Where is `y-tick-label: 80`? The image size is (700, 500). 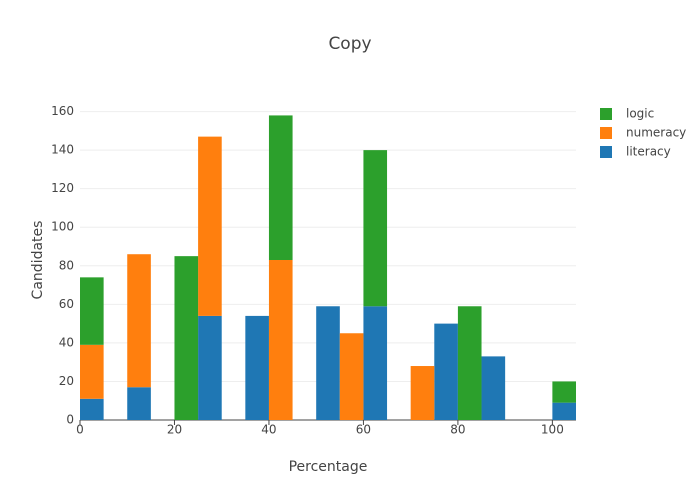 y-tick-label: 80 is located at coordinates (66, 265).